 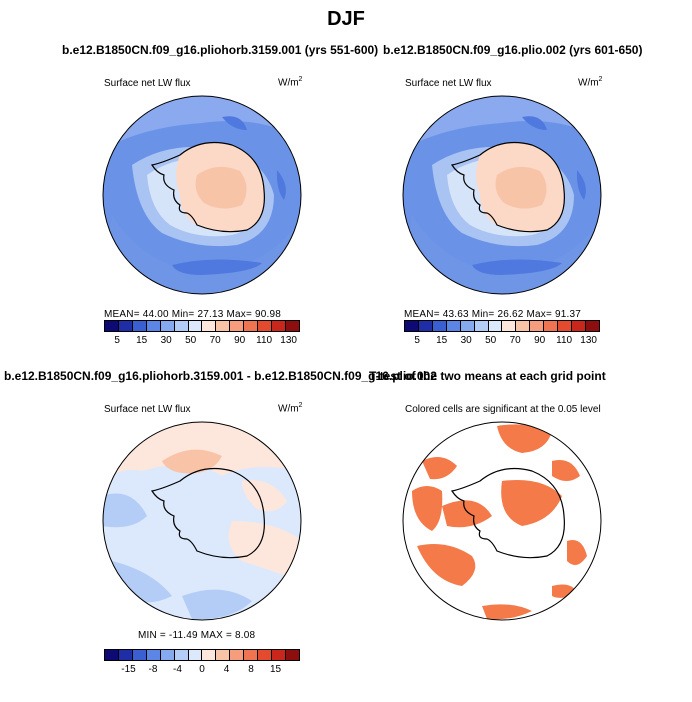 I want to click on colorbar-tick-label: 4, so click(x=226, y=669).